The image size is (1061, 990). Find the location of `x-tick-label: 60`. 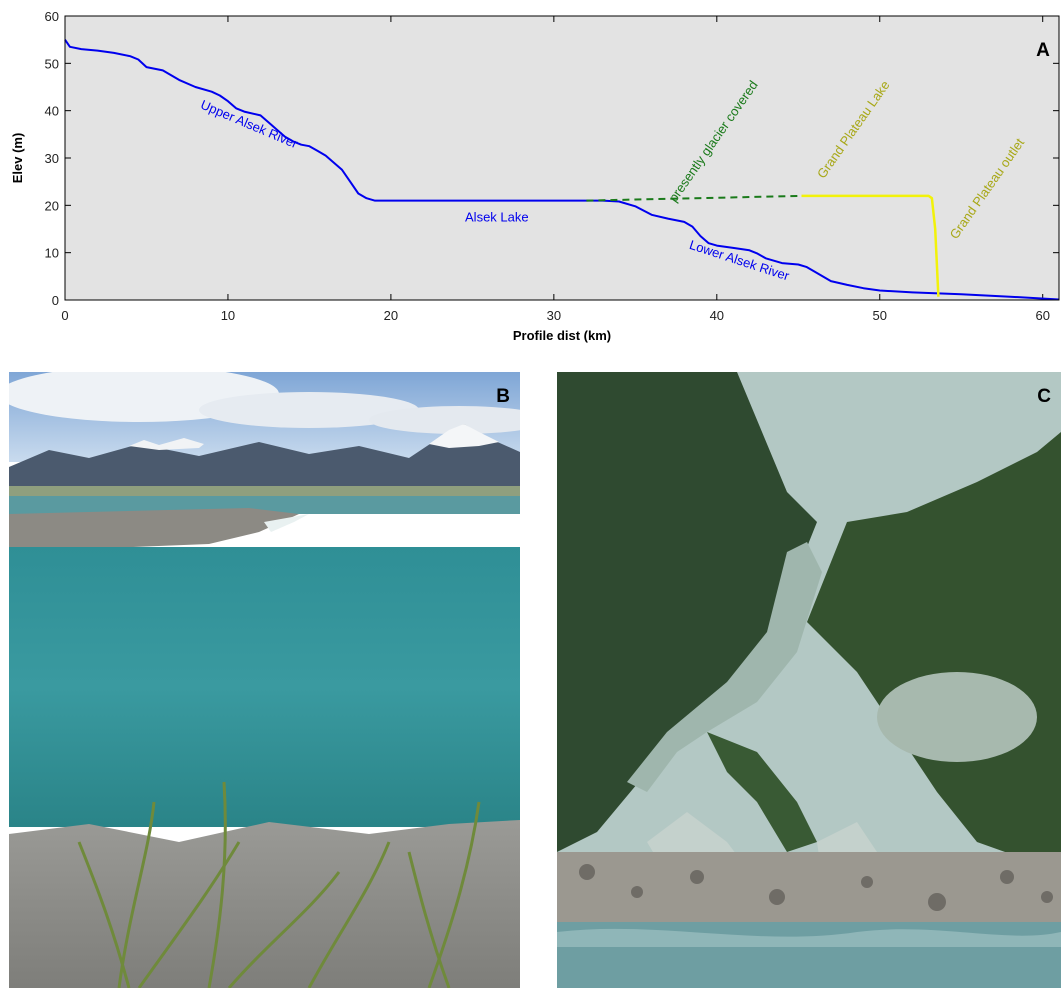

x-tick-label: 60 is located at coordinates (1042, 315).